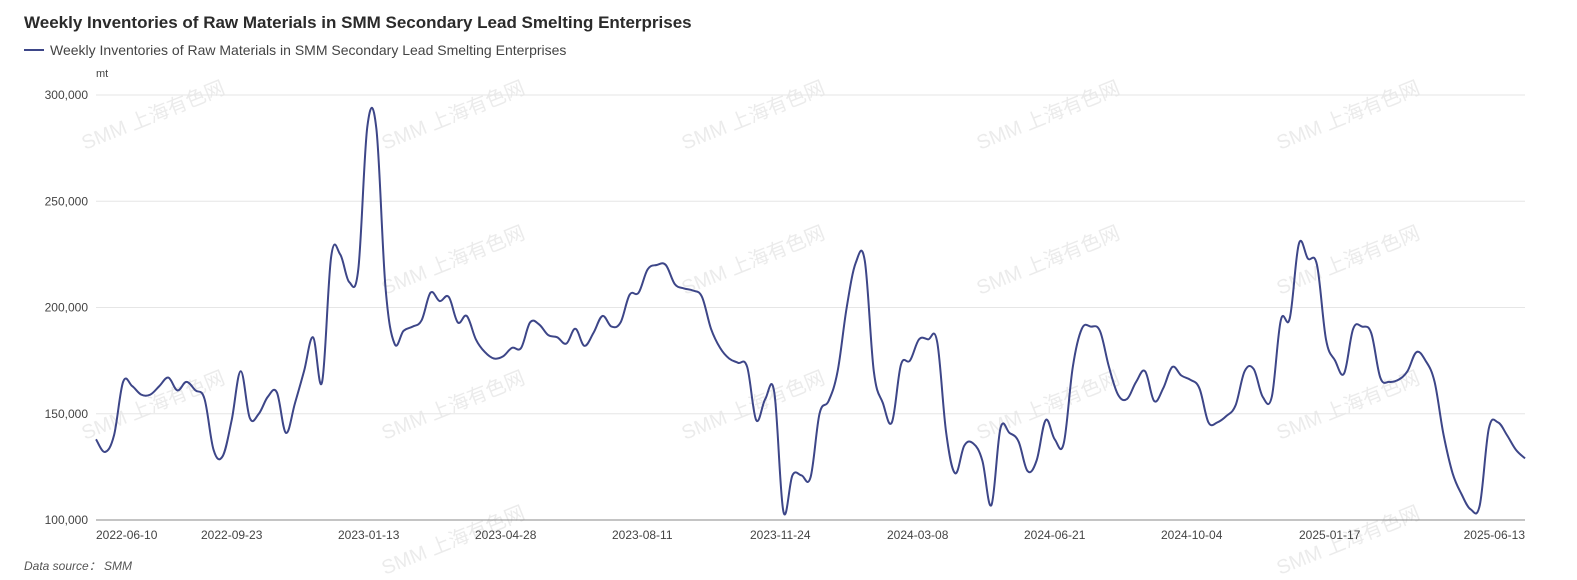  I want to click on y-axis-unit: mt, so click(102, 74).